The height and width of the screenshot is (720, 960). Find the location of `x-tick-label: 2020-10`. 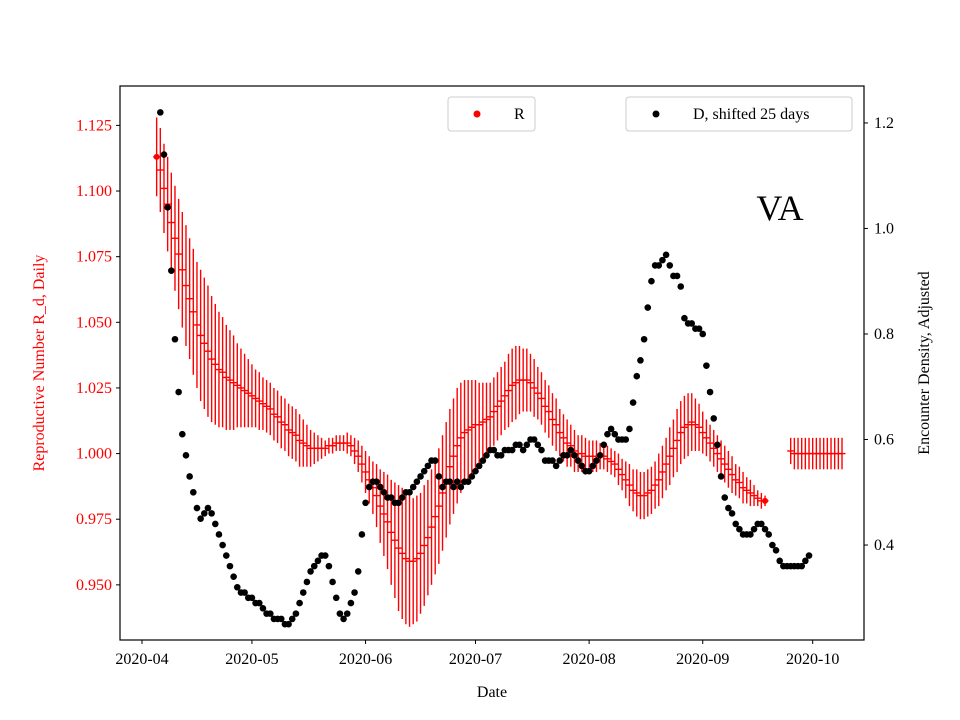

x-tick-label: 2020-10 is located at coordinates (812, 659).